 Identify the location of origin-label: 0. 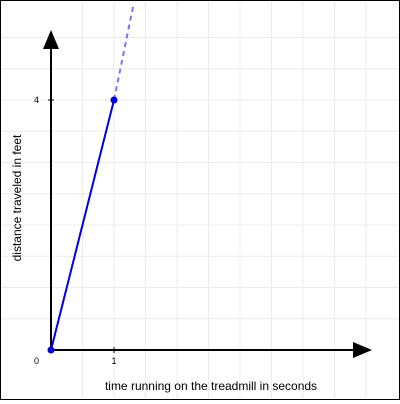
(36, 361).